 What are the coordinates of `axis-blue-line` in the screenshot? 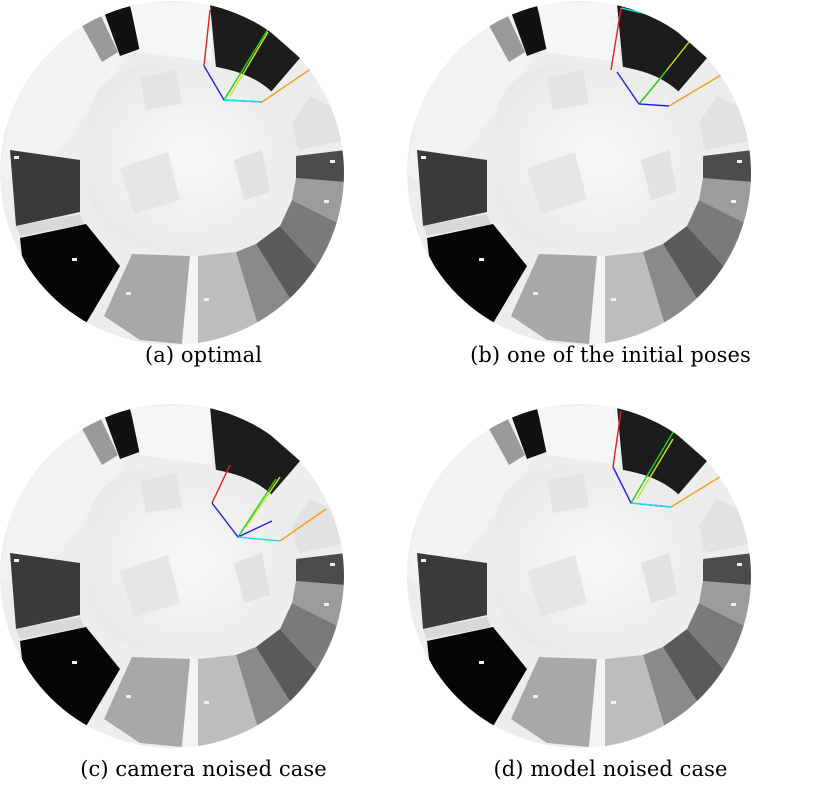 It's located at (643, 89).